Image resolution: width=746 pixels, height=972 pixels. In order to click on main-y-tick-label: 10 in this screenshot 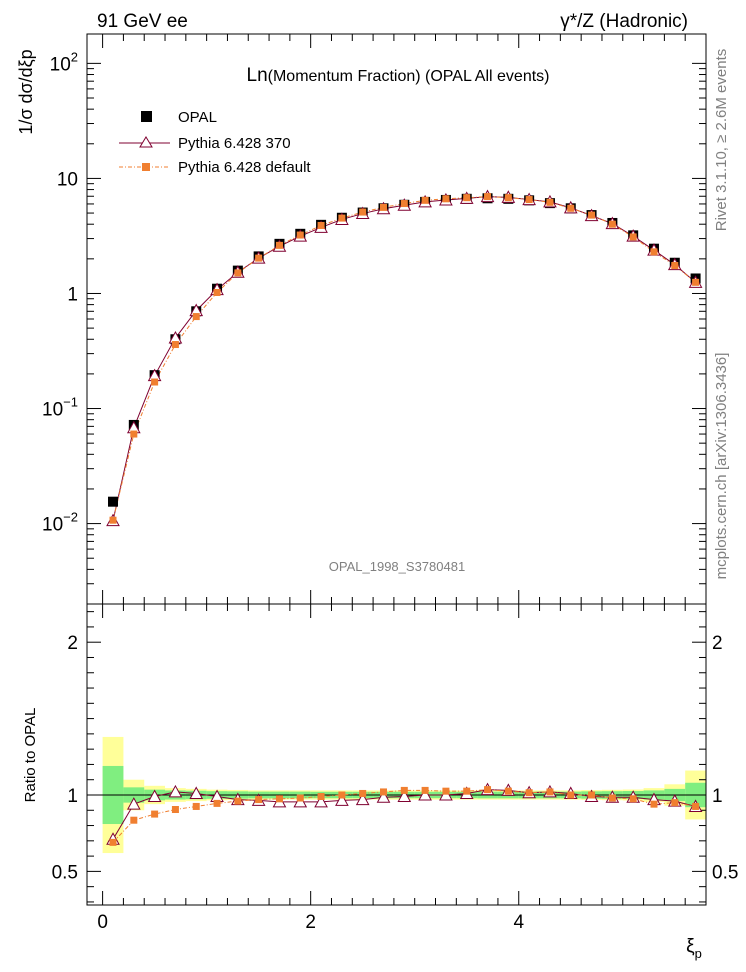, I will do `click(67, 179)`.